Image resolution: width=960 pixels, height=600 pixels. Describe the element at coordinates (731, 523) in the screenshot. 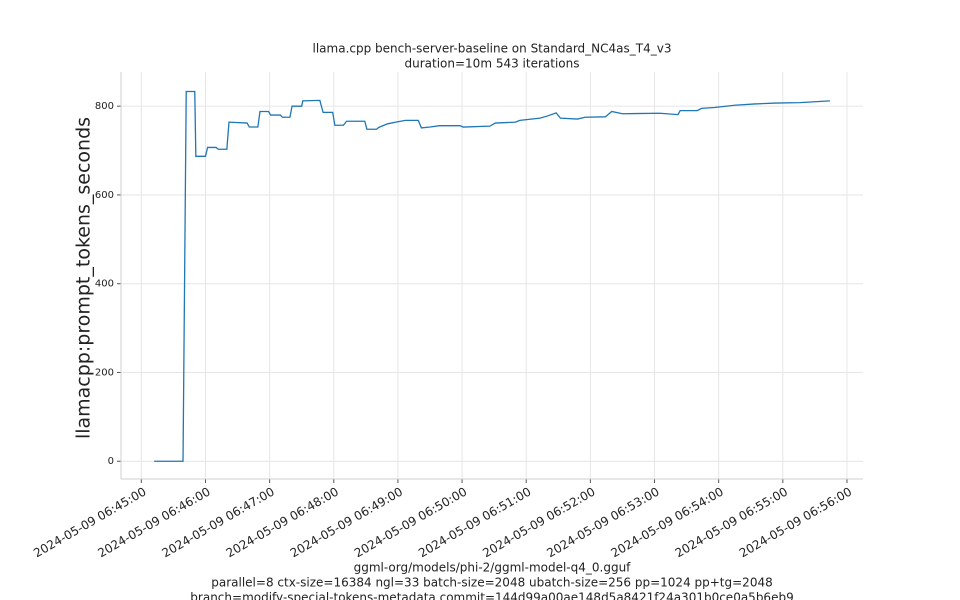

I see `x-tick-label: 2024-05-09 06:55:00` at that location.